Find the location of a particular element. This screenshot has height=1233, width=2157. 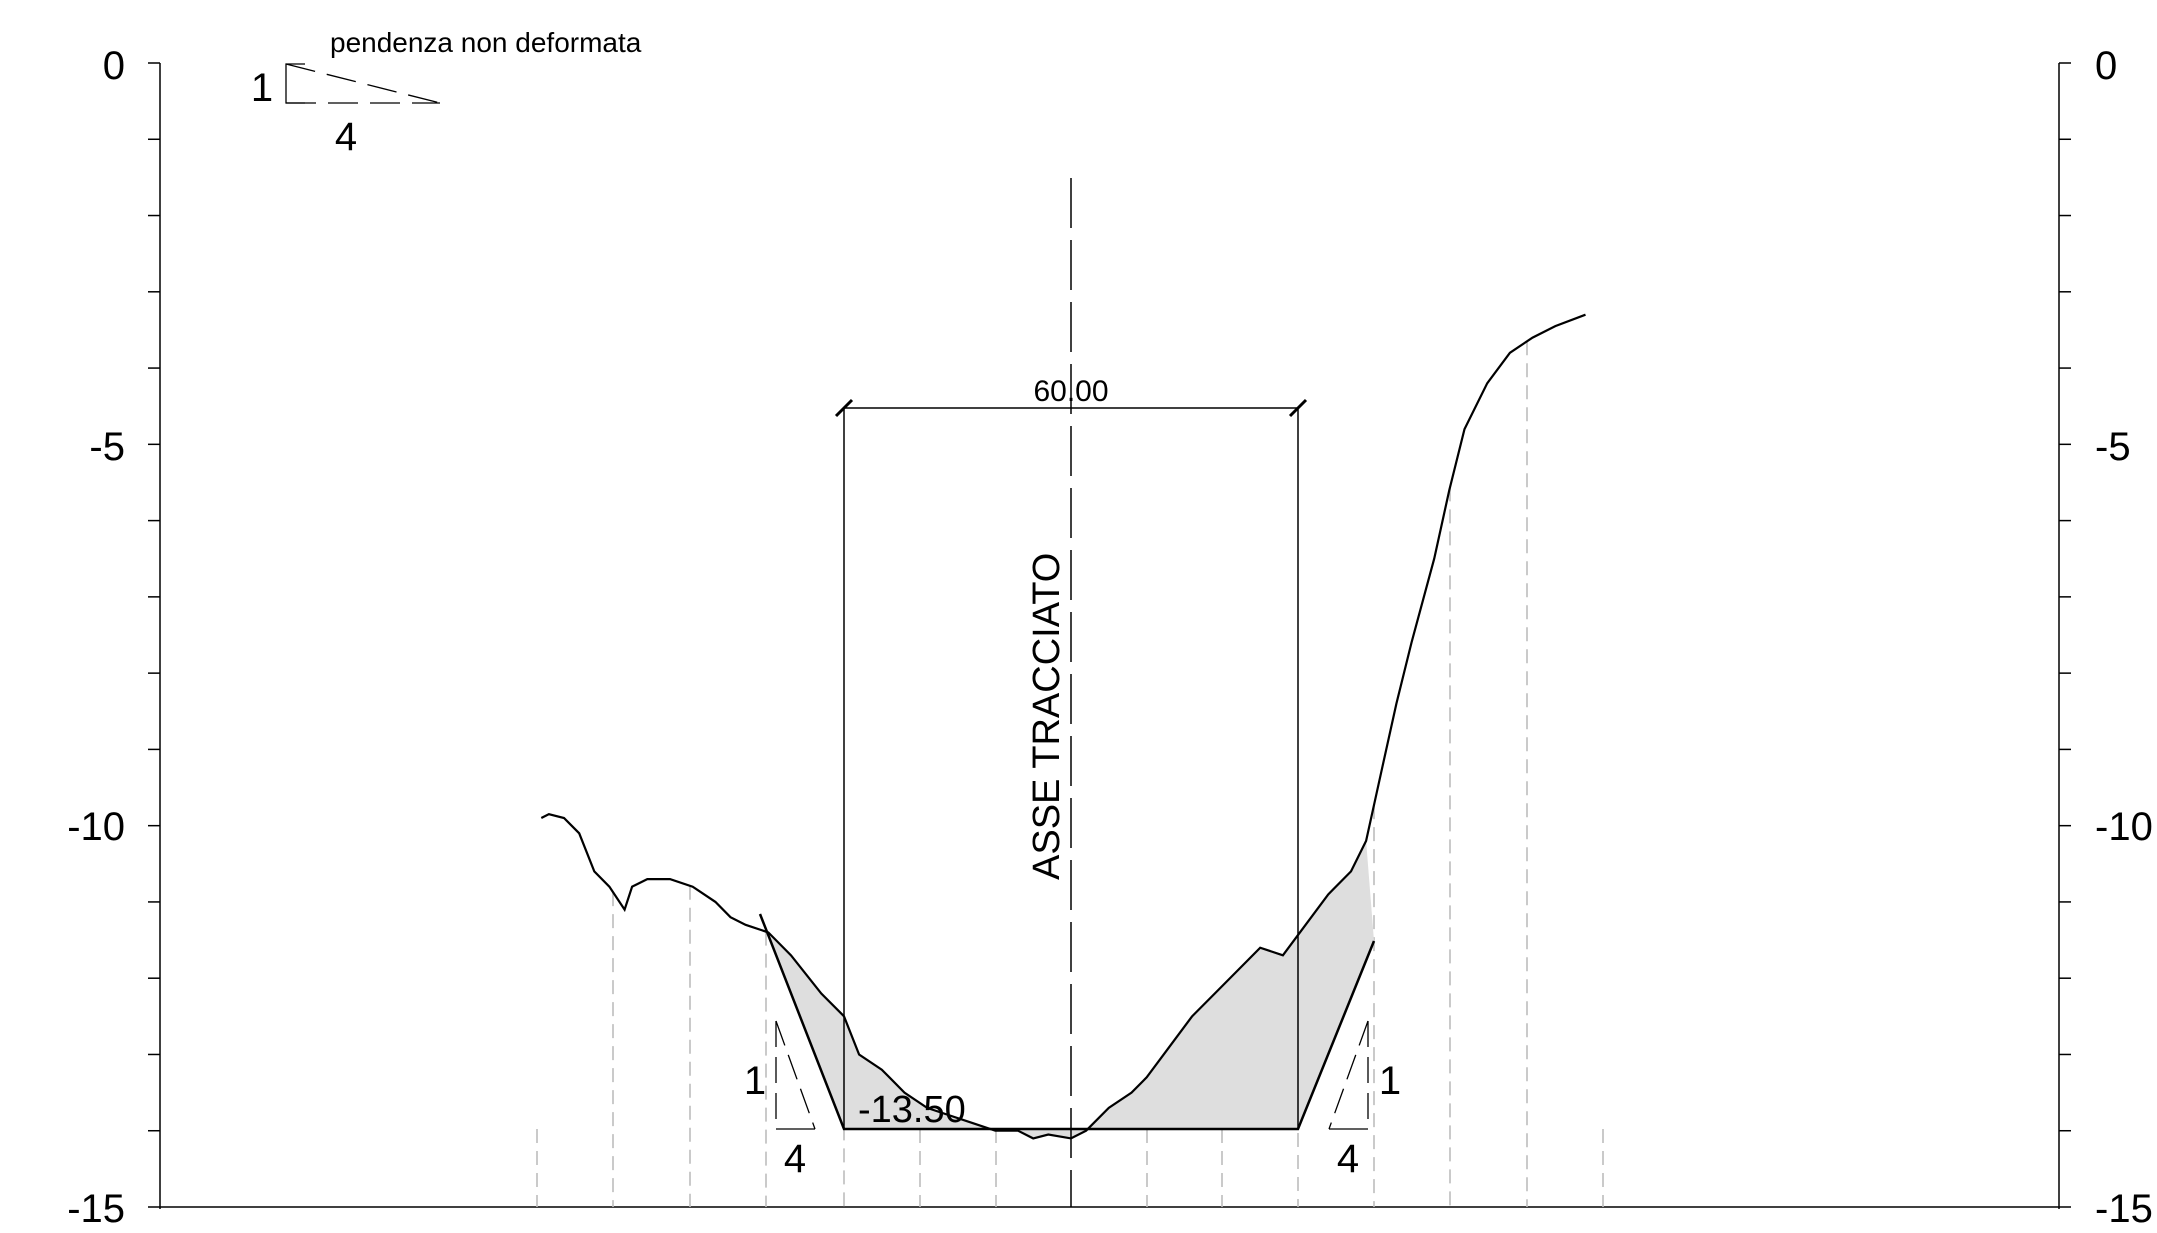

right-axis-label-minus5: -5 is located at coordinates (2113, 447).